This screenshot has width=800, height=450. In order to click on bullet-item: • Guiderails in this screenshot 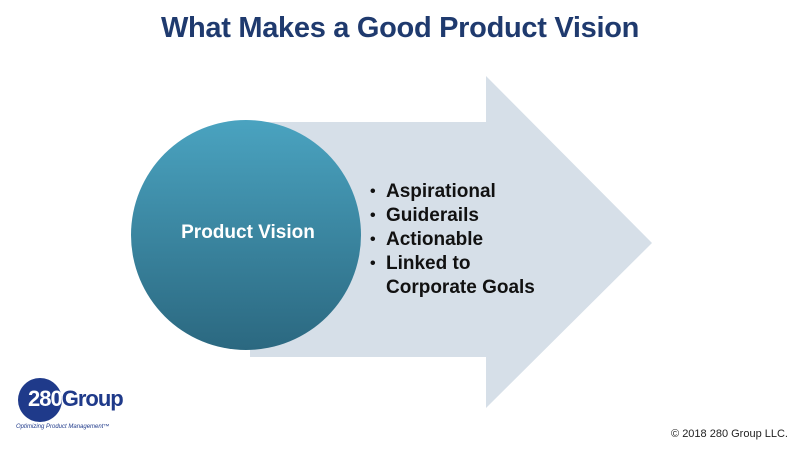, I will do `click(463, 216)`.